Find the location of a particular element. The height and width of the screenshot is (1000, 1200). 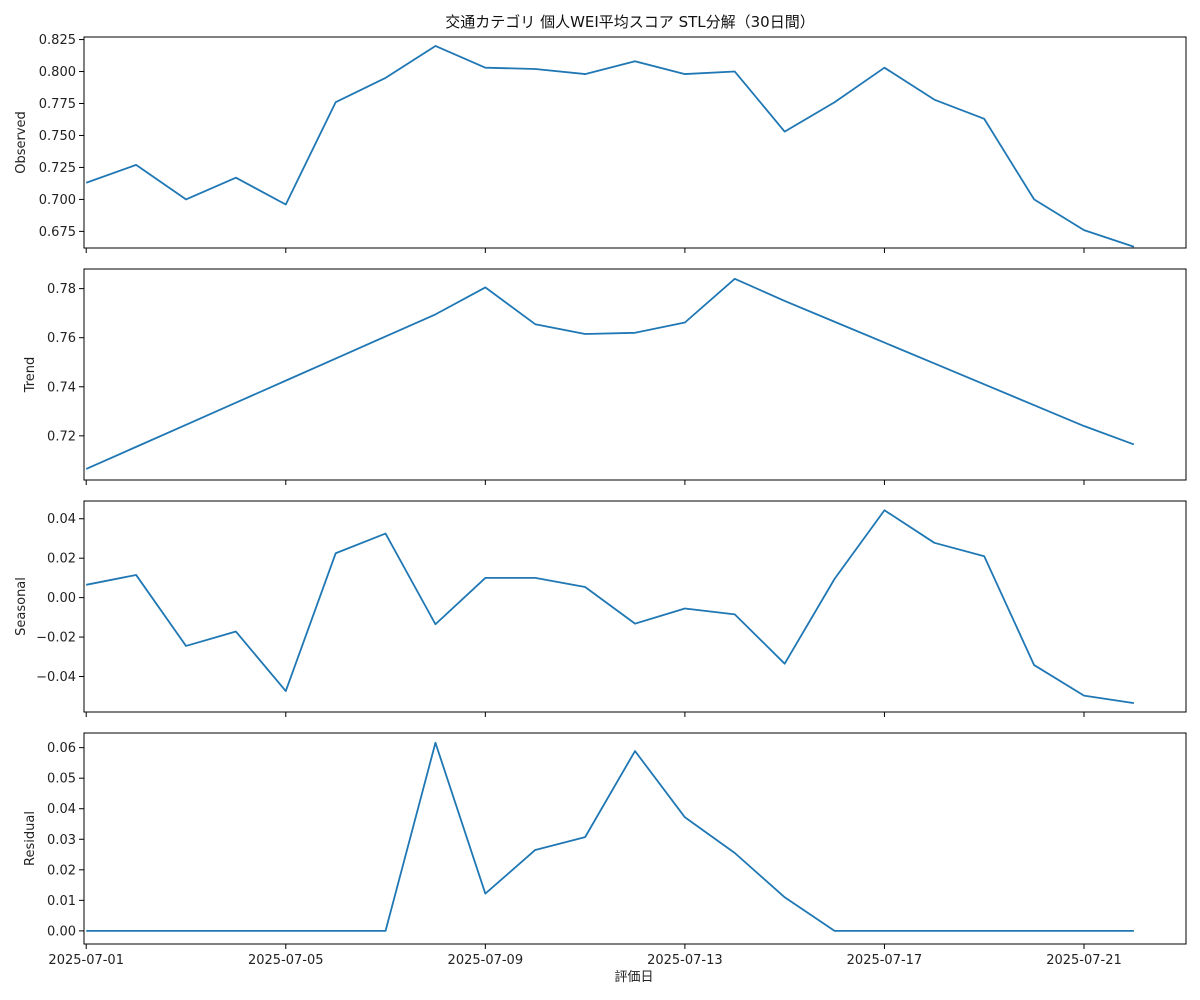

y-tick-label-residual-5: 0.05 is located at coordinates (61, 779).